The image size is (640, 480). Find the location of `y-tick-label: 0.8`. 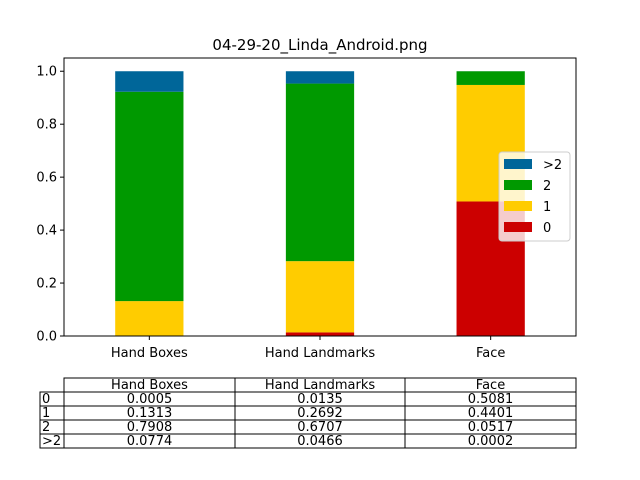

y-tick-label: 0.8 is located at coordinates (46, 125).